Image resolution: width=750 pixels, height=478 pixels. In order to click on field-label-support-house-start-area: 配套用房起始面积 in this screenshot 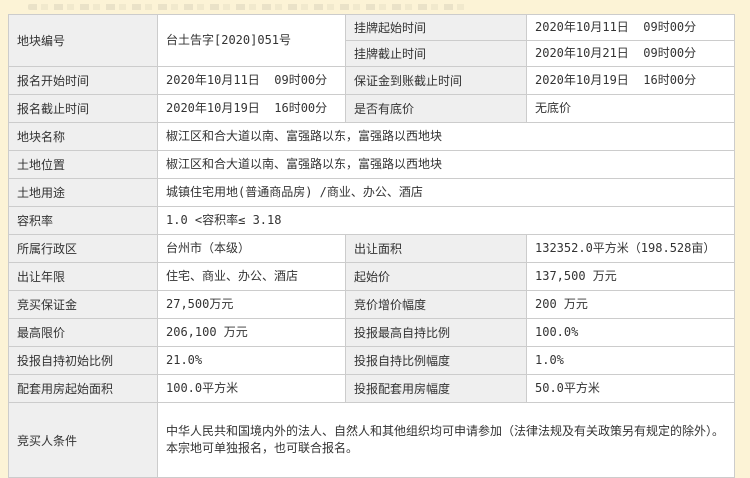, I will do `click(83, 388)`.